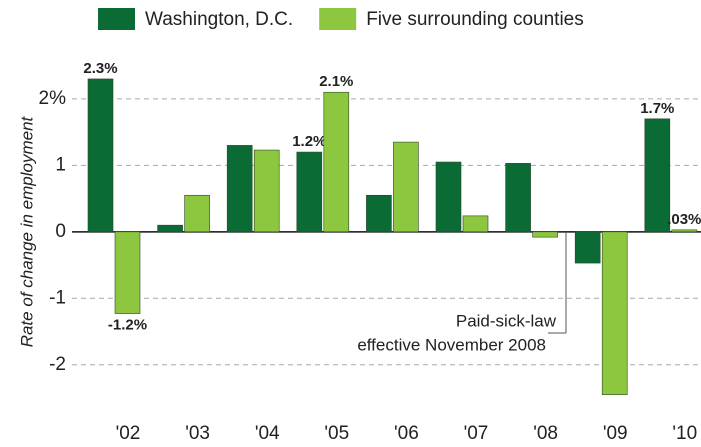 This screenshot has width=701, height=447. What do you see at coordinates (197, 433) in the screenshot?
I see `x-tick-label: '03` at bounding box center [197, 433].